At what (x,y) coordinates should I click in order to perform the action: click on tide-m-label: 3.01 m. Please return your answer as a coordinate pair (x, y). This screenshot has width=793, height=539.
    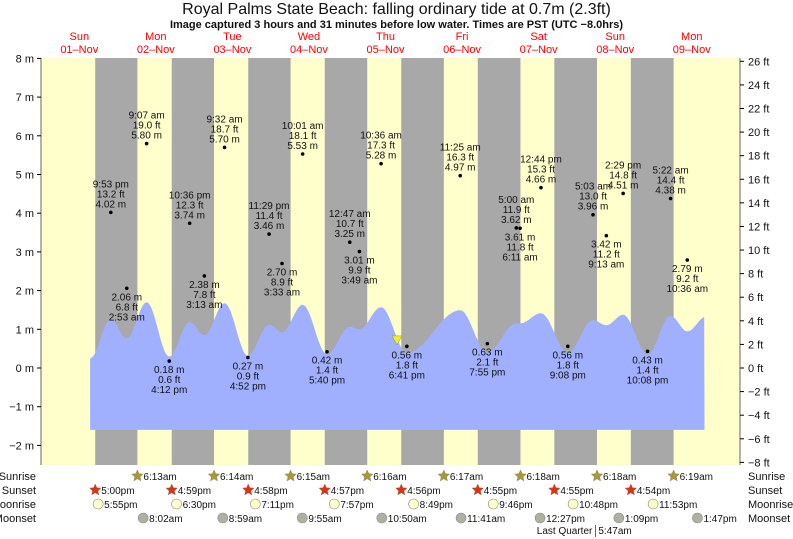
    Looking at the image, I should click on (359, 261).